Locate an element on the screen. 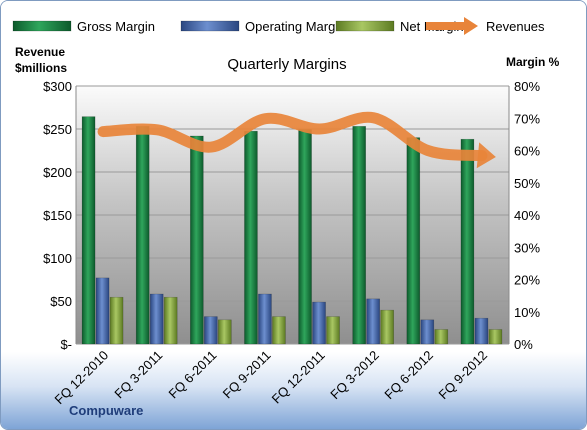  right-tick-label: 80% is located at coordinates (527, 86).